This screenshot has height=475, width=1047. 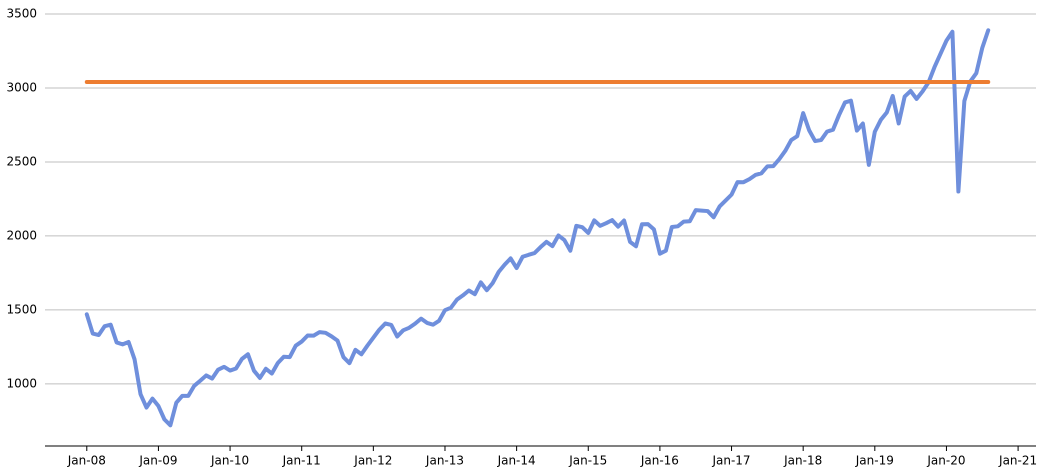 What do you see at coordinates (444, 461) in the screenshot?
I see `x-tick-label: Jan-13` at bounding box center [444, 461].